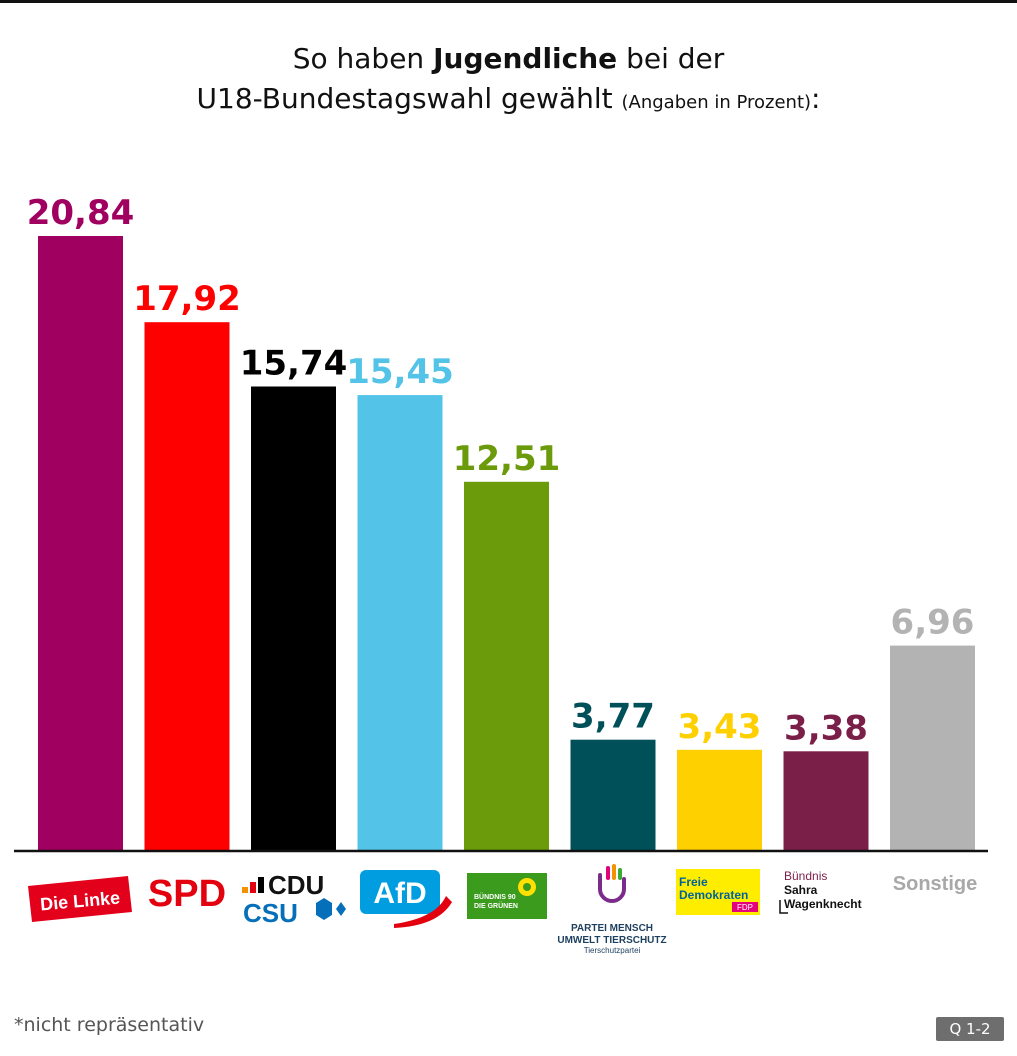 This screenshot has height=1056, width=1017. I want to click on fdp-tag-box, so click(745, 907).